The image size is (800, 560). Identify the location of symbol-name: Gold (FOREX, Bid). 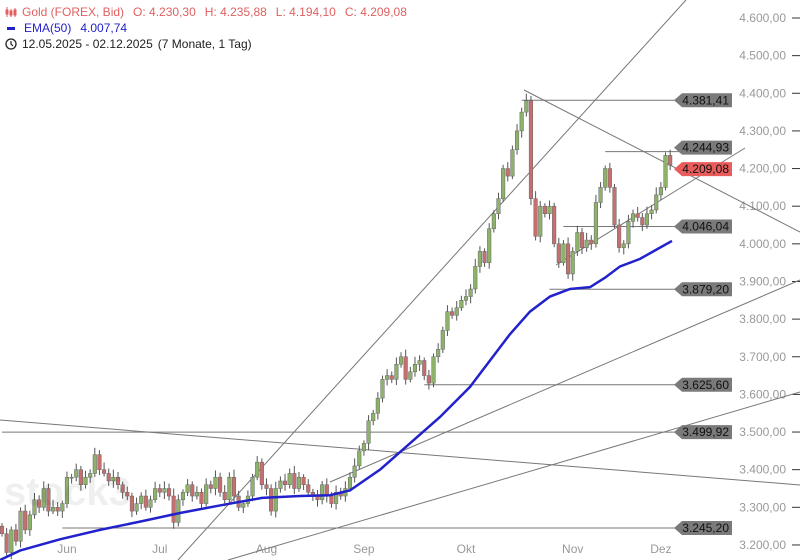
(73, 12).